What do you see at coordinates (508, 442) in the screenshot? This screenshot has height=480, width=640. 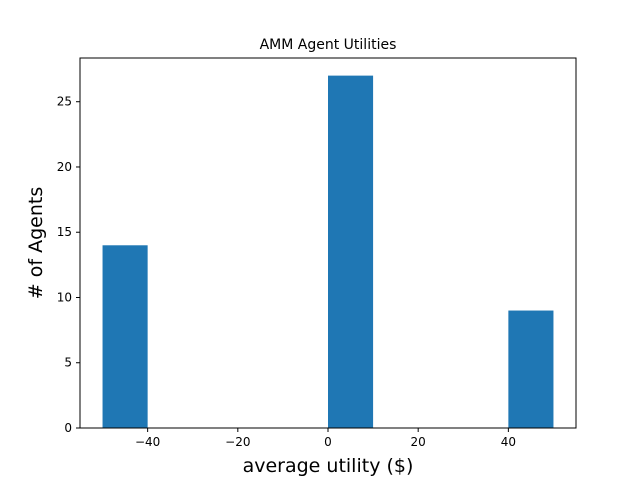 I see `x-tick-label: 40` at bounding box center [508, 442].